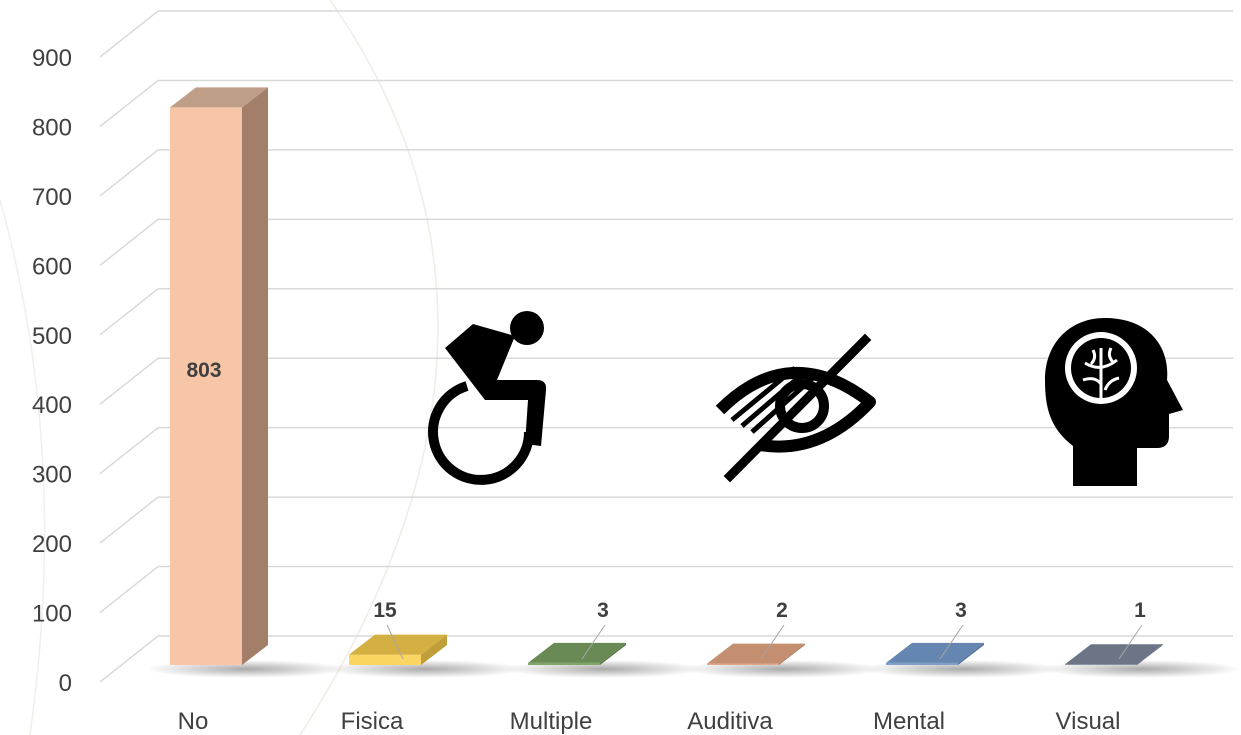  I want to click on x-category-label: Mental, so click(909, 721).